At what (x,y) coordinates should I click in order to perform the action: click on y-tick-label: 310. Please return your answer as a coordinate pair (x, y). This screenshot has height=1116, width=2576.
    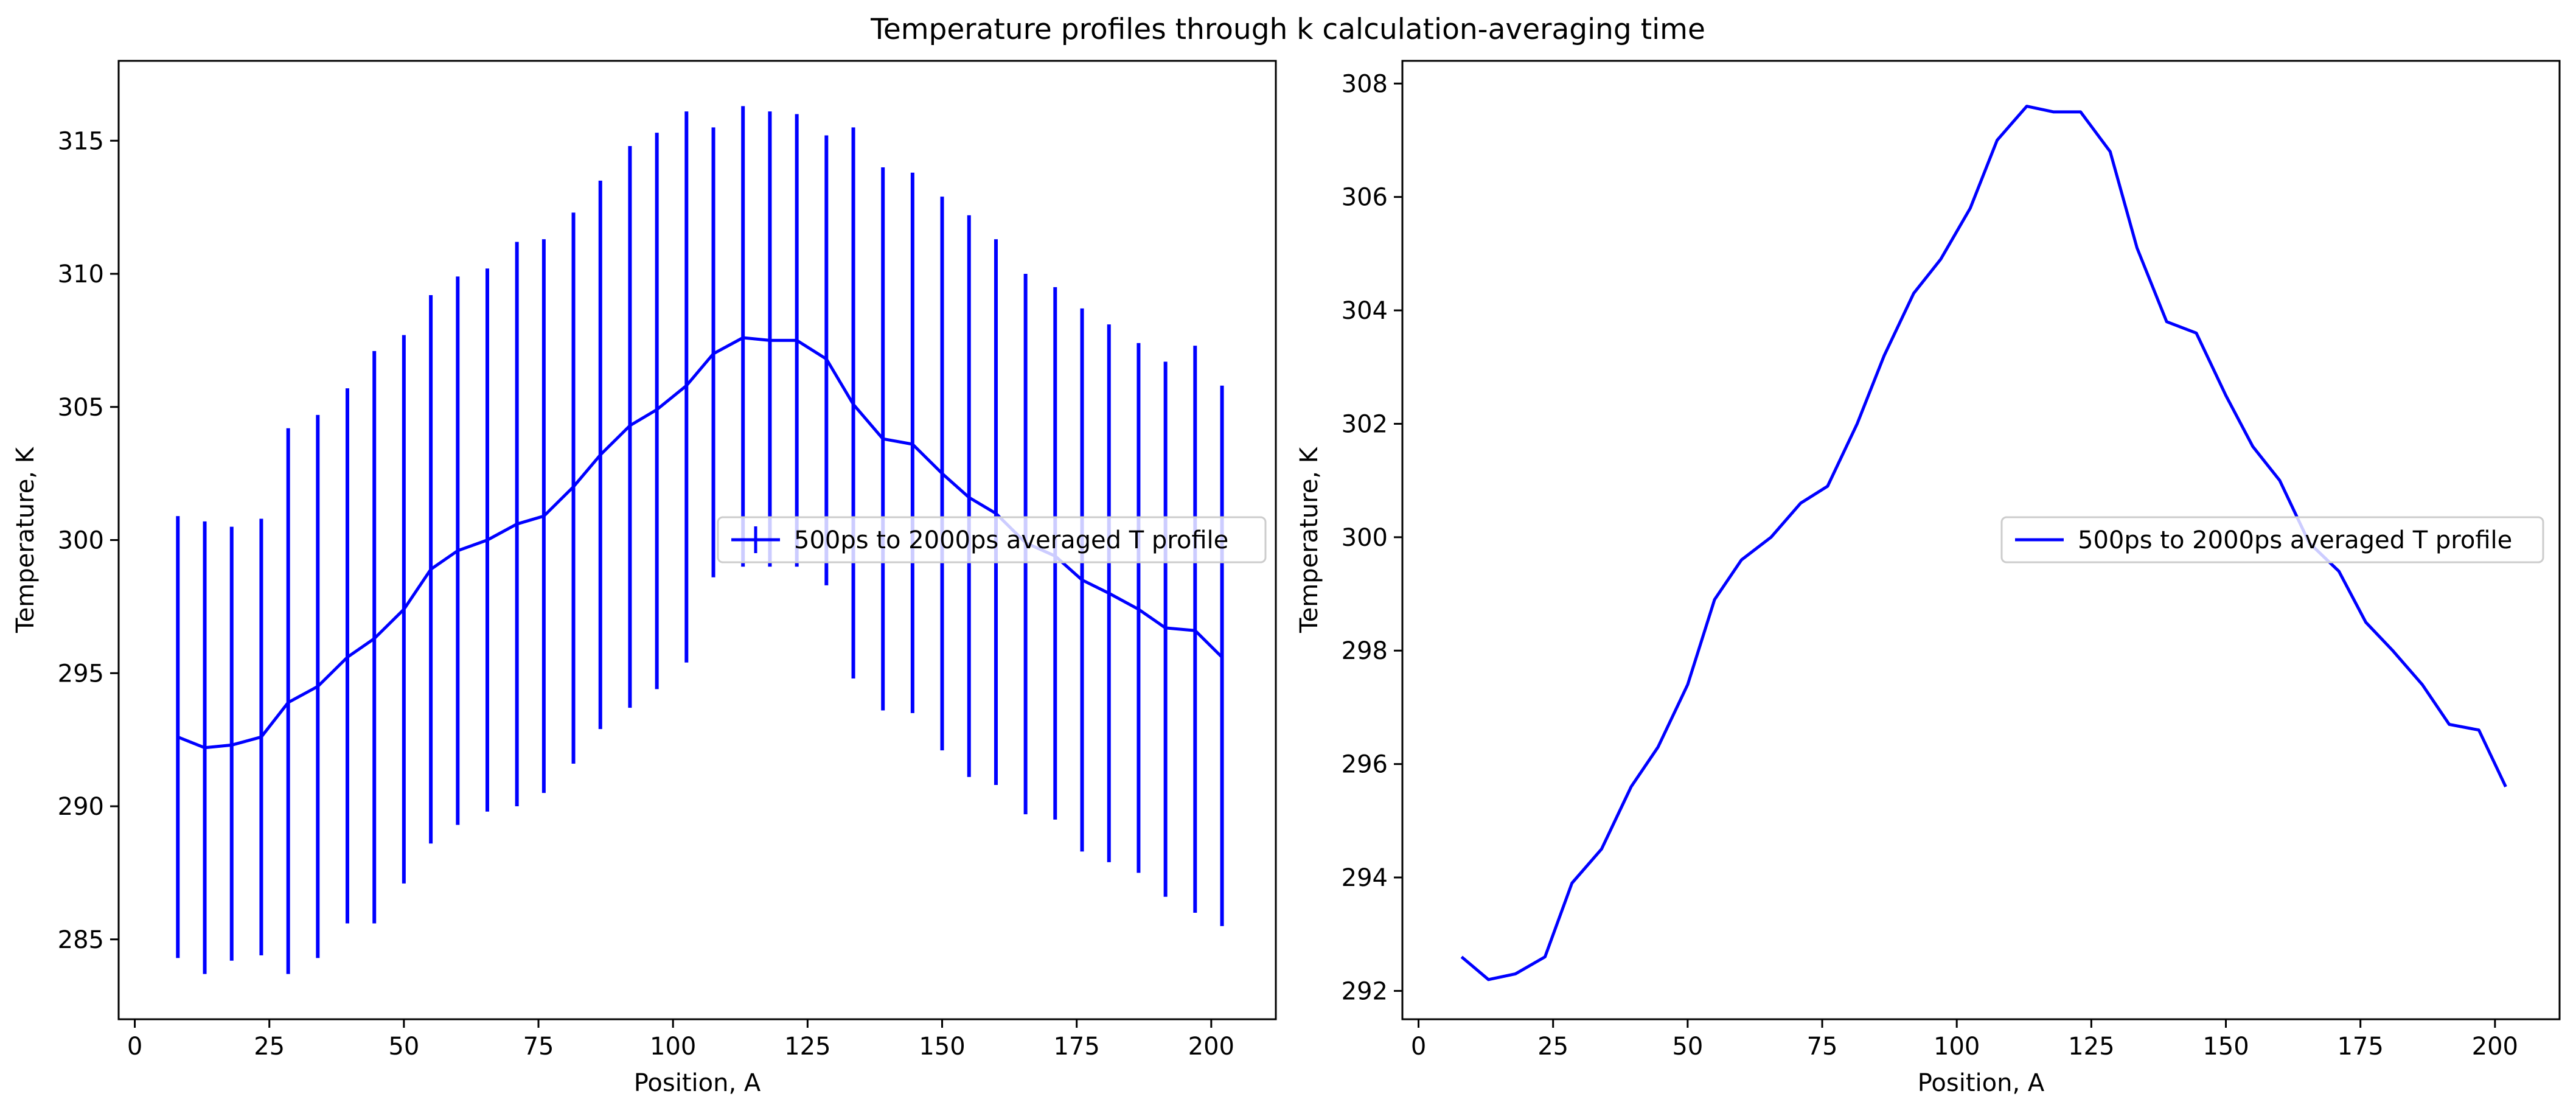
    Looking at the image, I should click on (81, 274).